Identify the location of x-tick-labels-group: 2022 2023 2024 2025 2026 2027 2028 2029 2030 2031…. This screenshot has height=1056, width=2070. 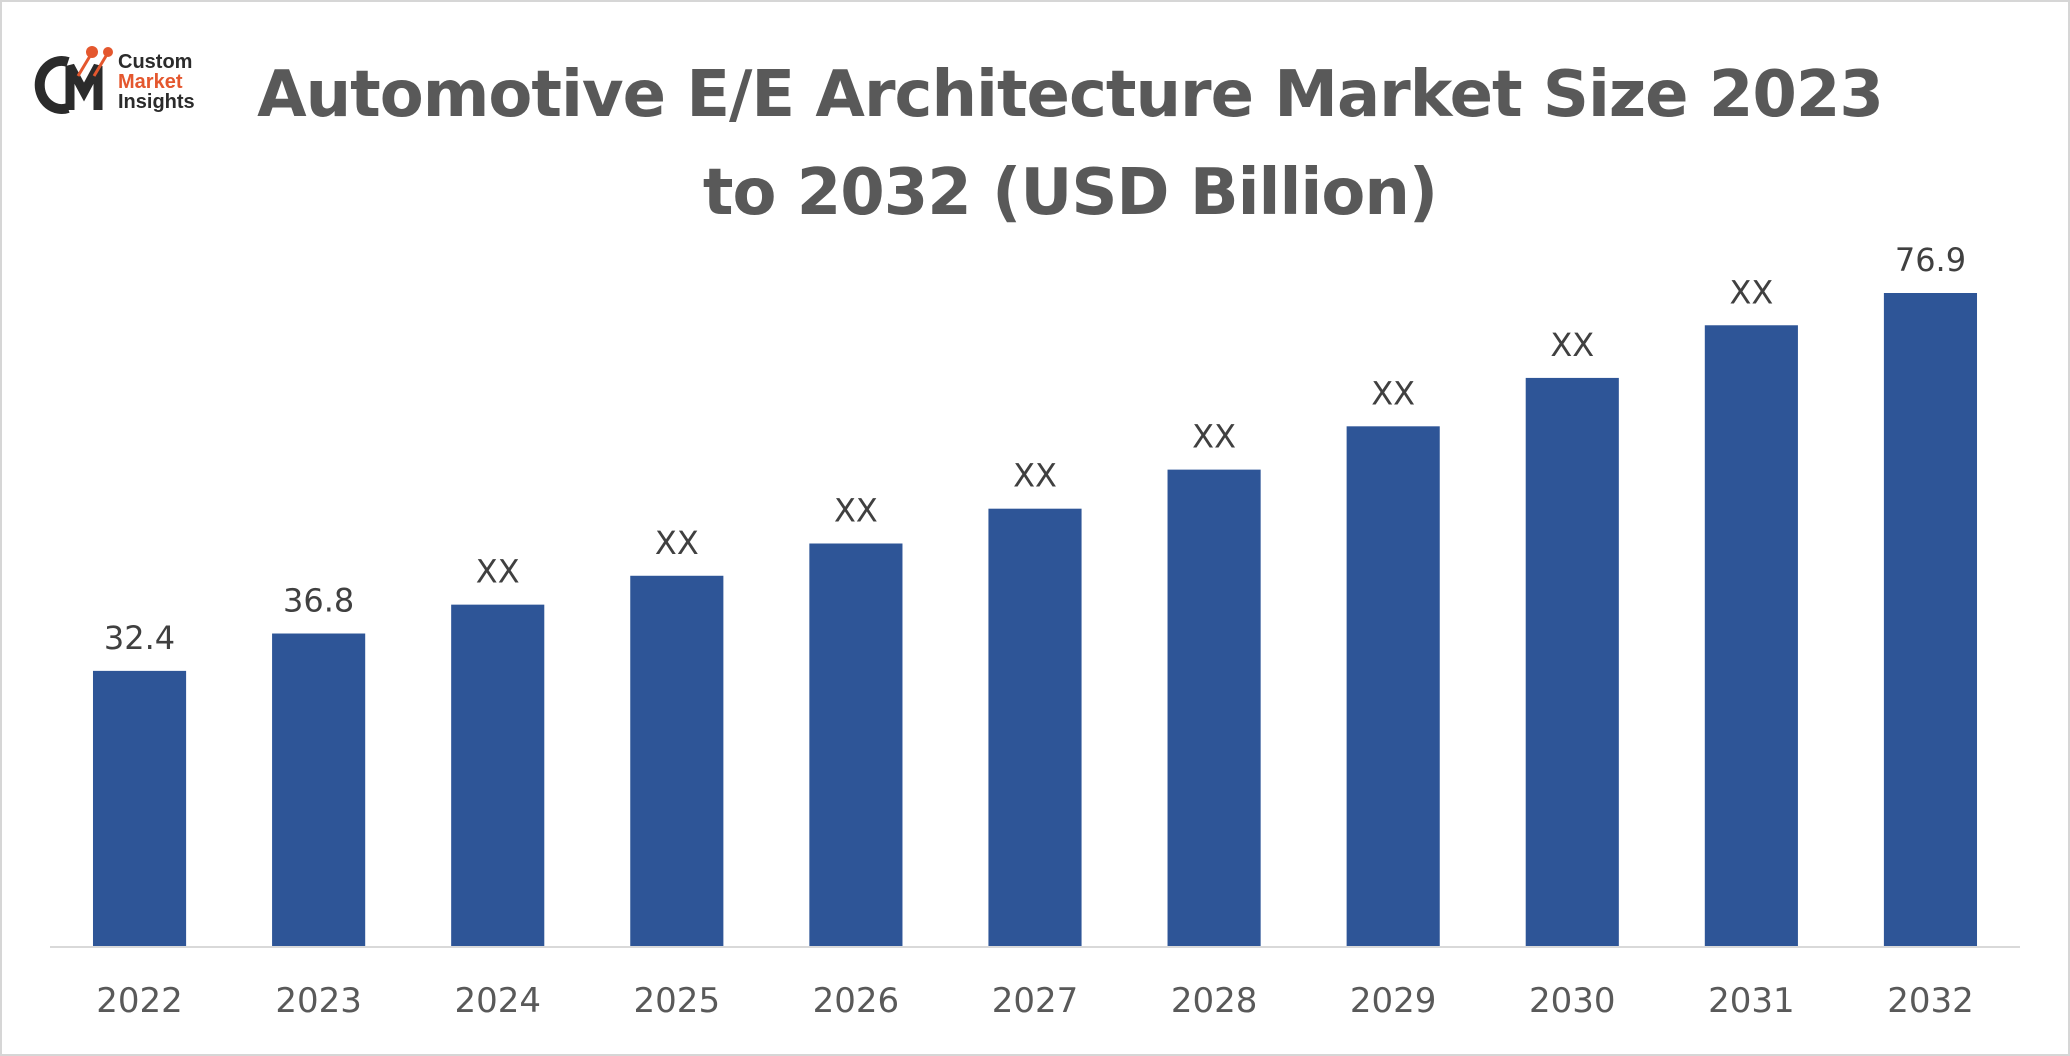
(1034, 1001).